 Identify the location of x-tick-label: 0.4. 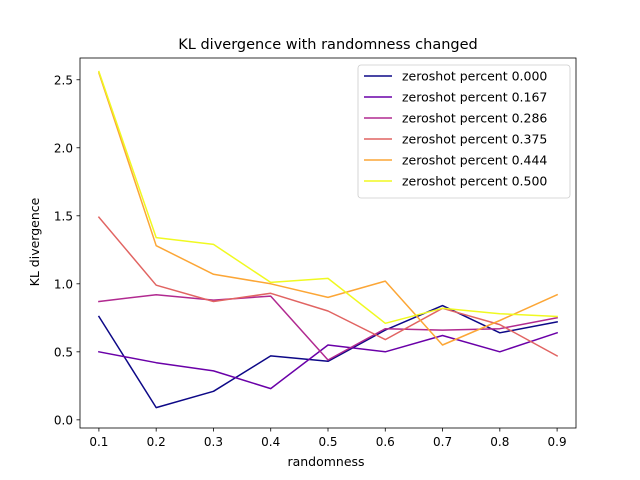
(270, 442).